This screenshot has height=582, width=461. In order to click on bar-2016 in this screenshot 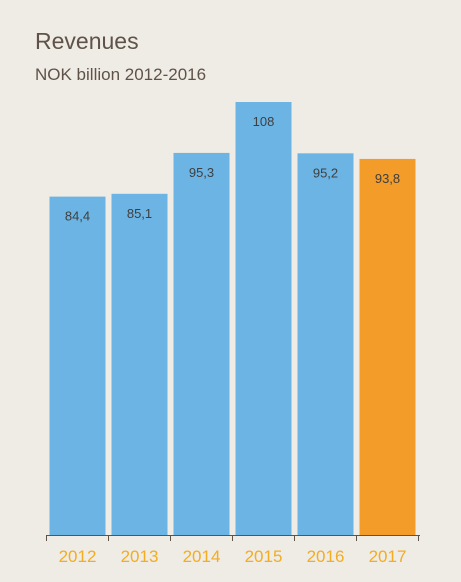, I will do `click(325, 344)`.